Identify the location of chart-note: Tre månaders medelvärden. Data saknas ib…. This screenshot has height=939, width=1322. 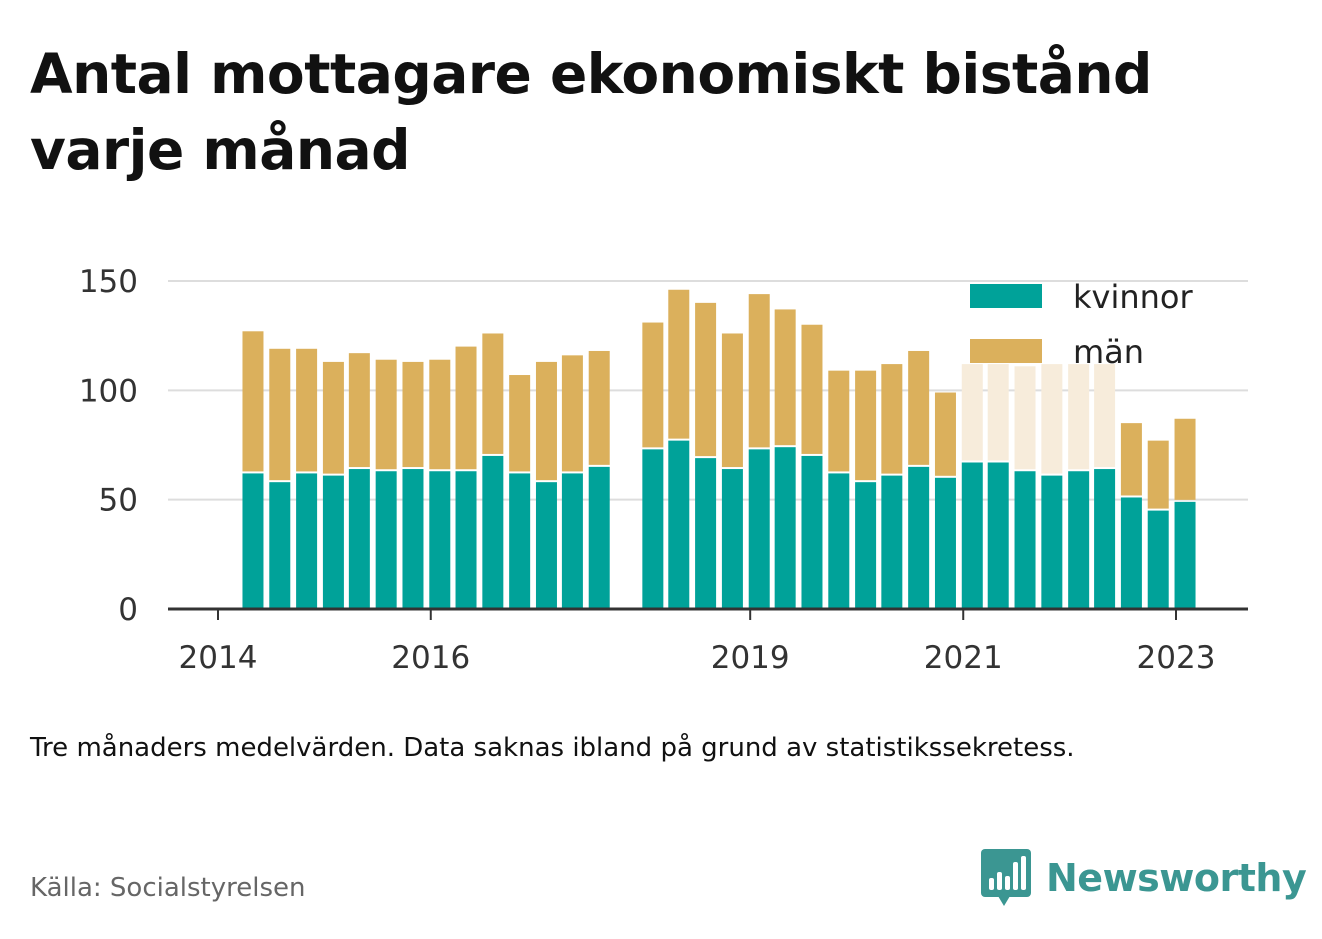
(552, 748).